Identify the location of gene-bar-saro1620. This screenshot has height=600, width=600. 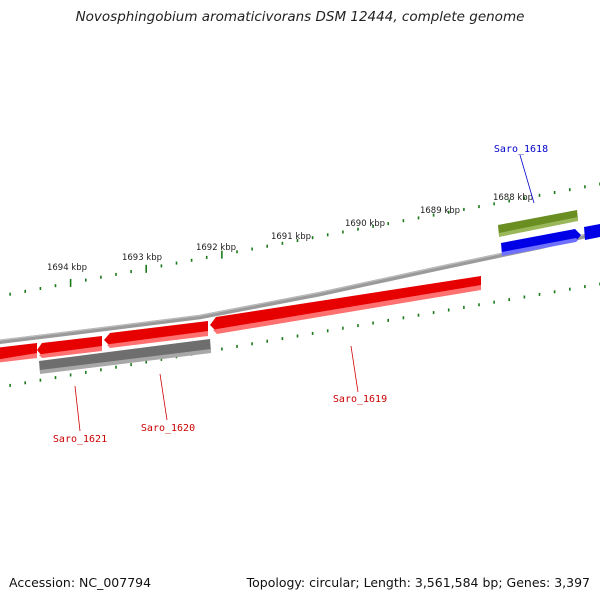
(125, 356).